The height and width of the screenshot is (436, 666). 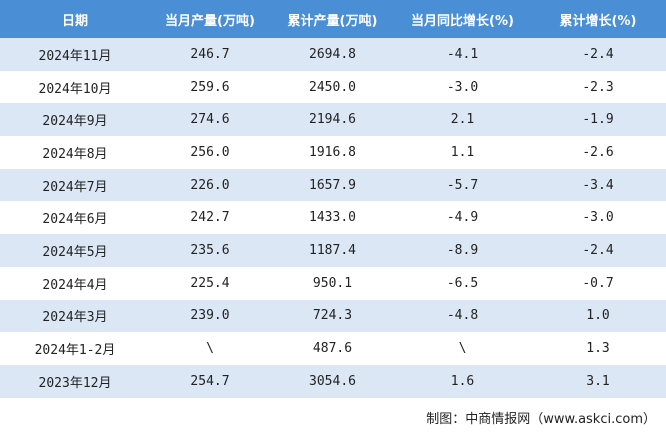 I want to click on header-row: 日期 当月产量(万吨) 累计产量(万吨) 当月同比增长(%) 累计增长(%), so click(x=333, y=19).